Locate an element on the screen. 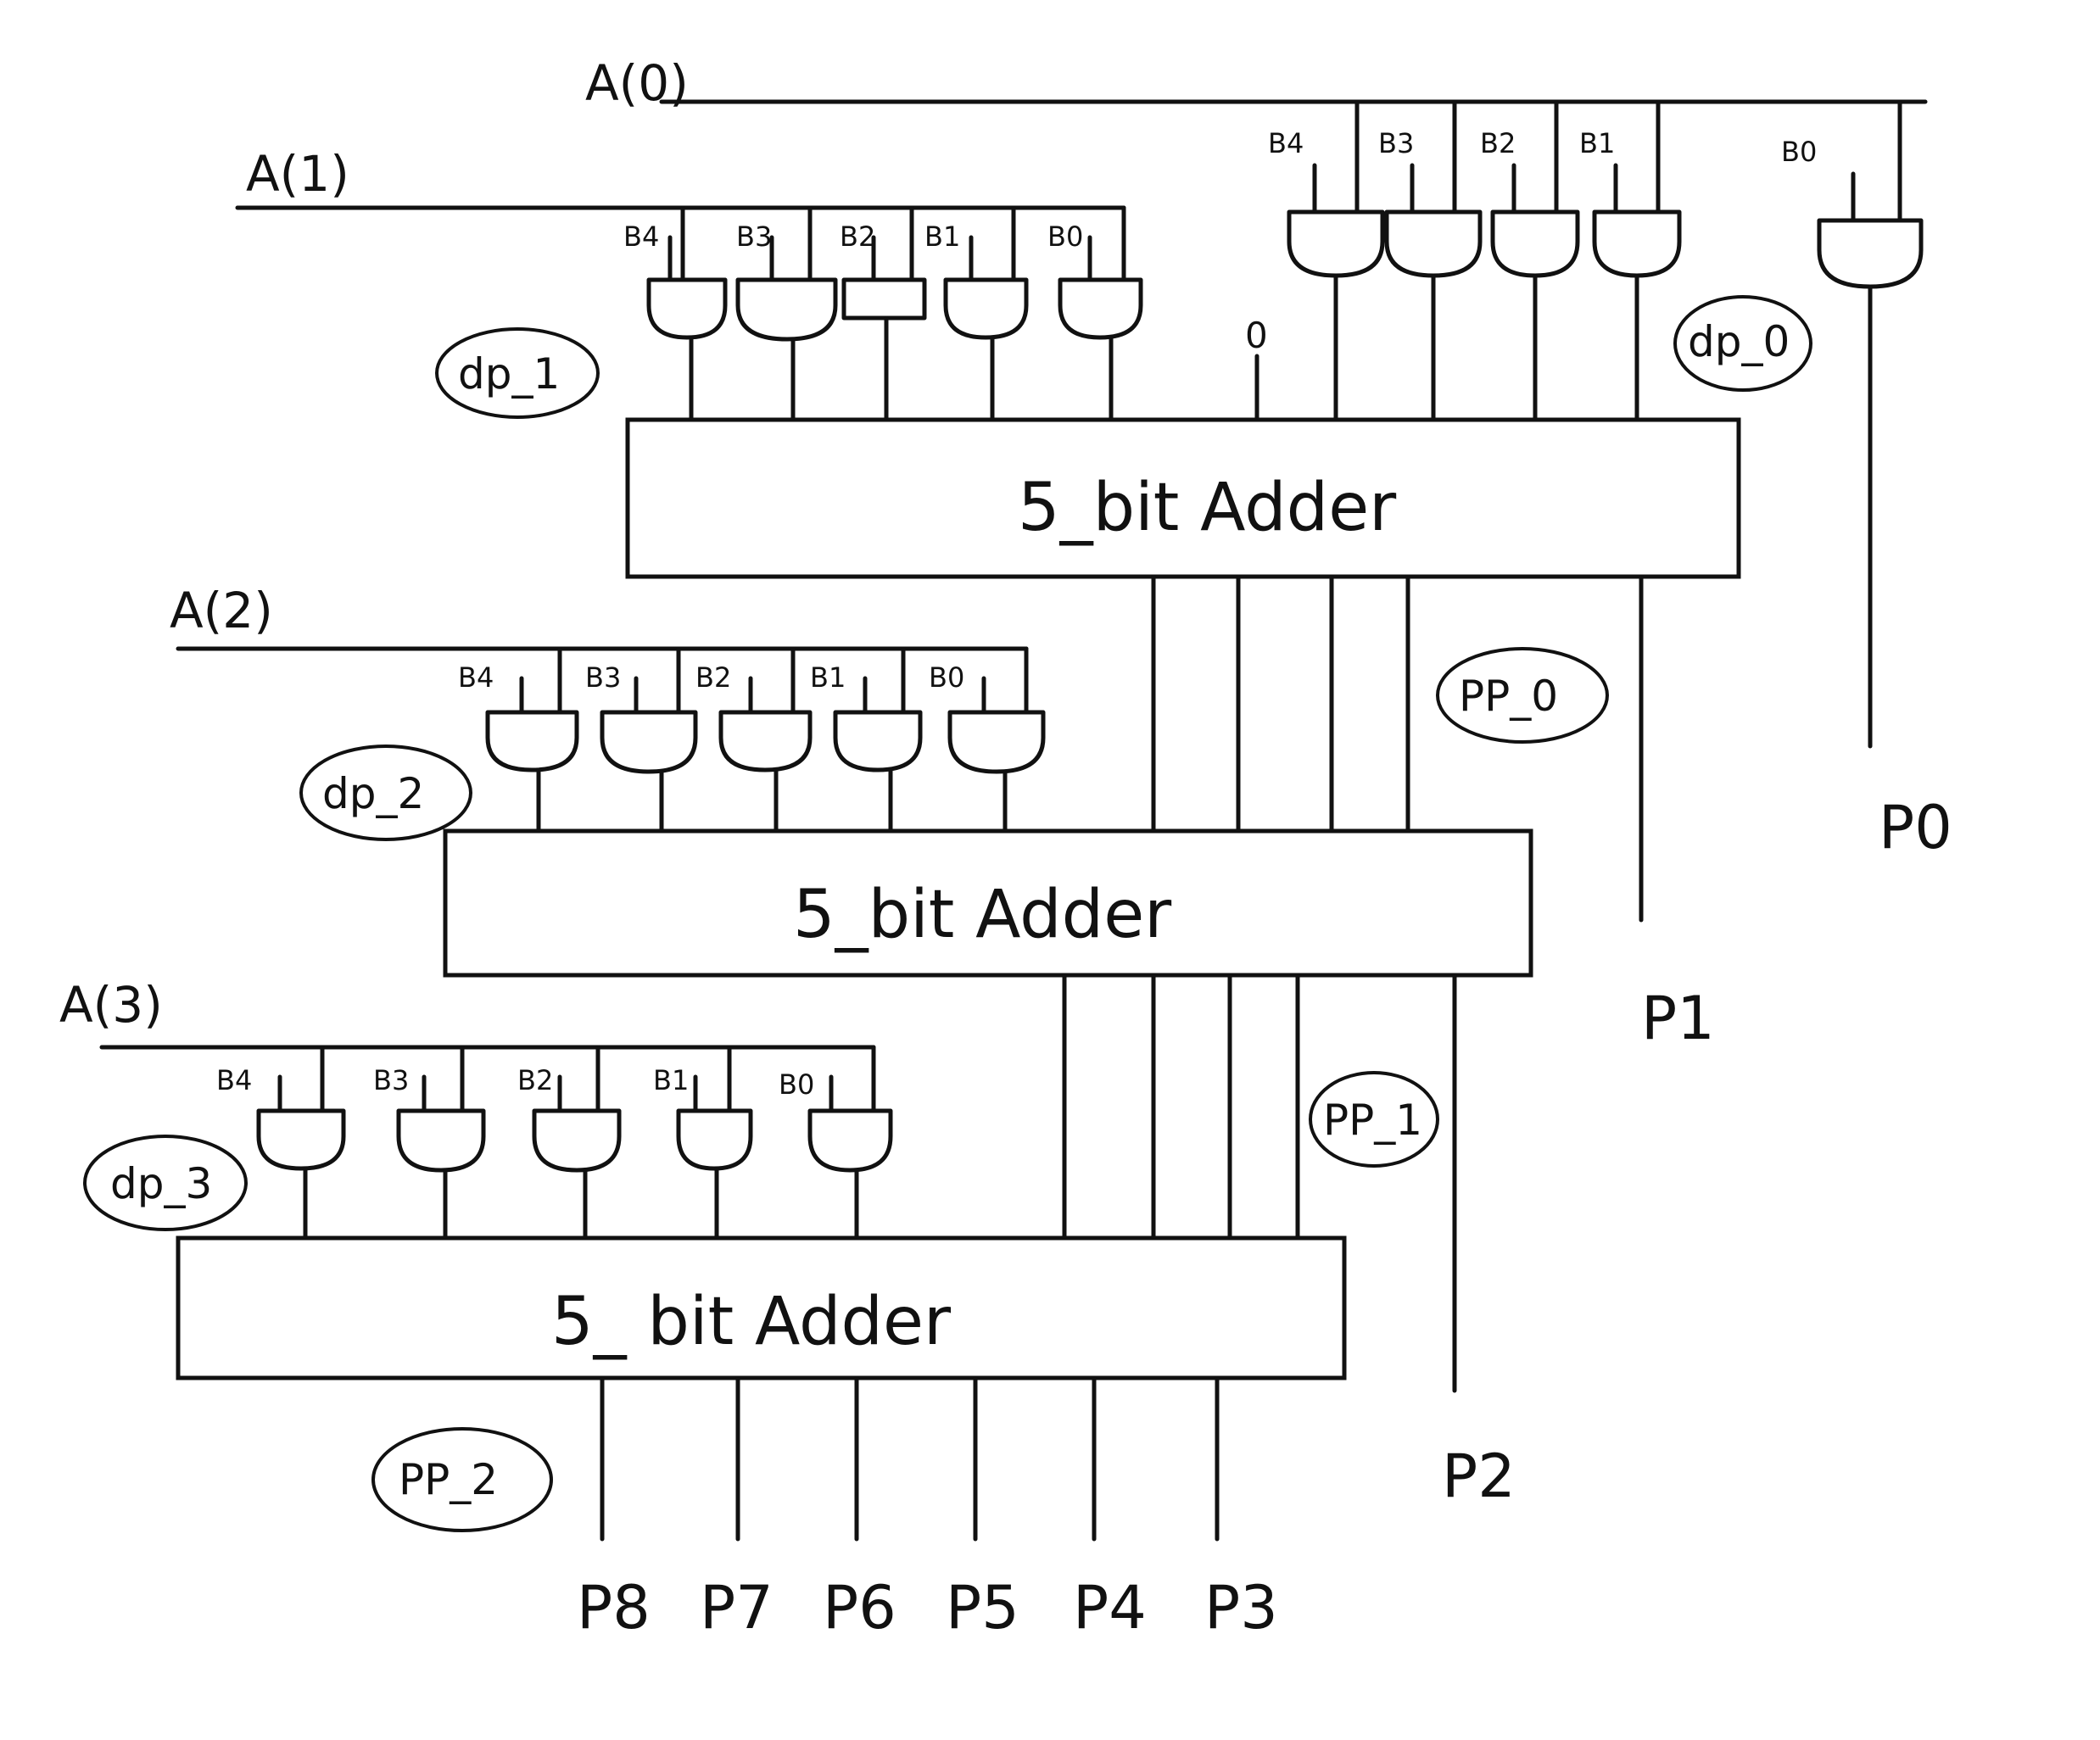 This screenshot has width=2100, height=1740. bus-label-a1: A(1) is located at coordinates (298, 174).